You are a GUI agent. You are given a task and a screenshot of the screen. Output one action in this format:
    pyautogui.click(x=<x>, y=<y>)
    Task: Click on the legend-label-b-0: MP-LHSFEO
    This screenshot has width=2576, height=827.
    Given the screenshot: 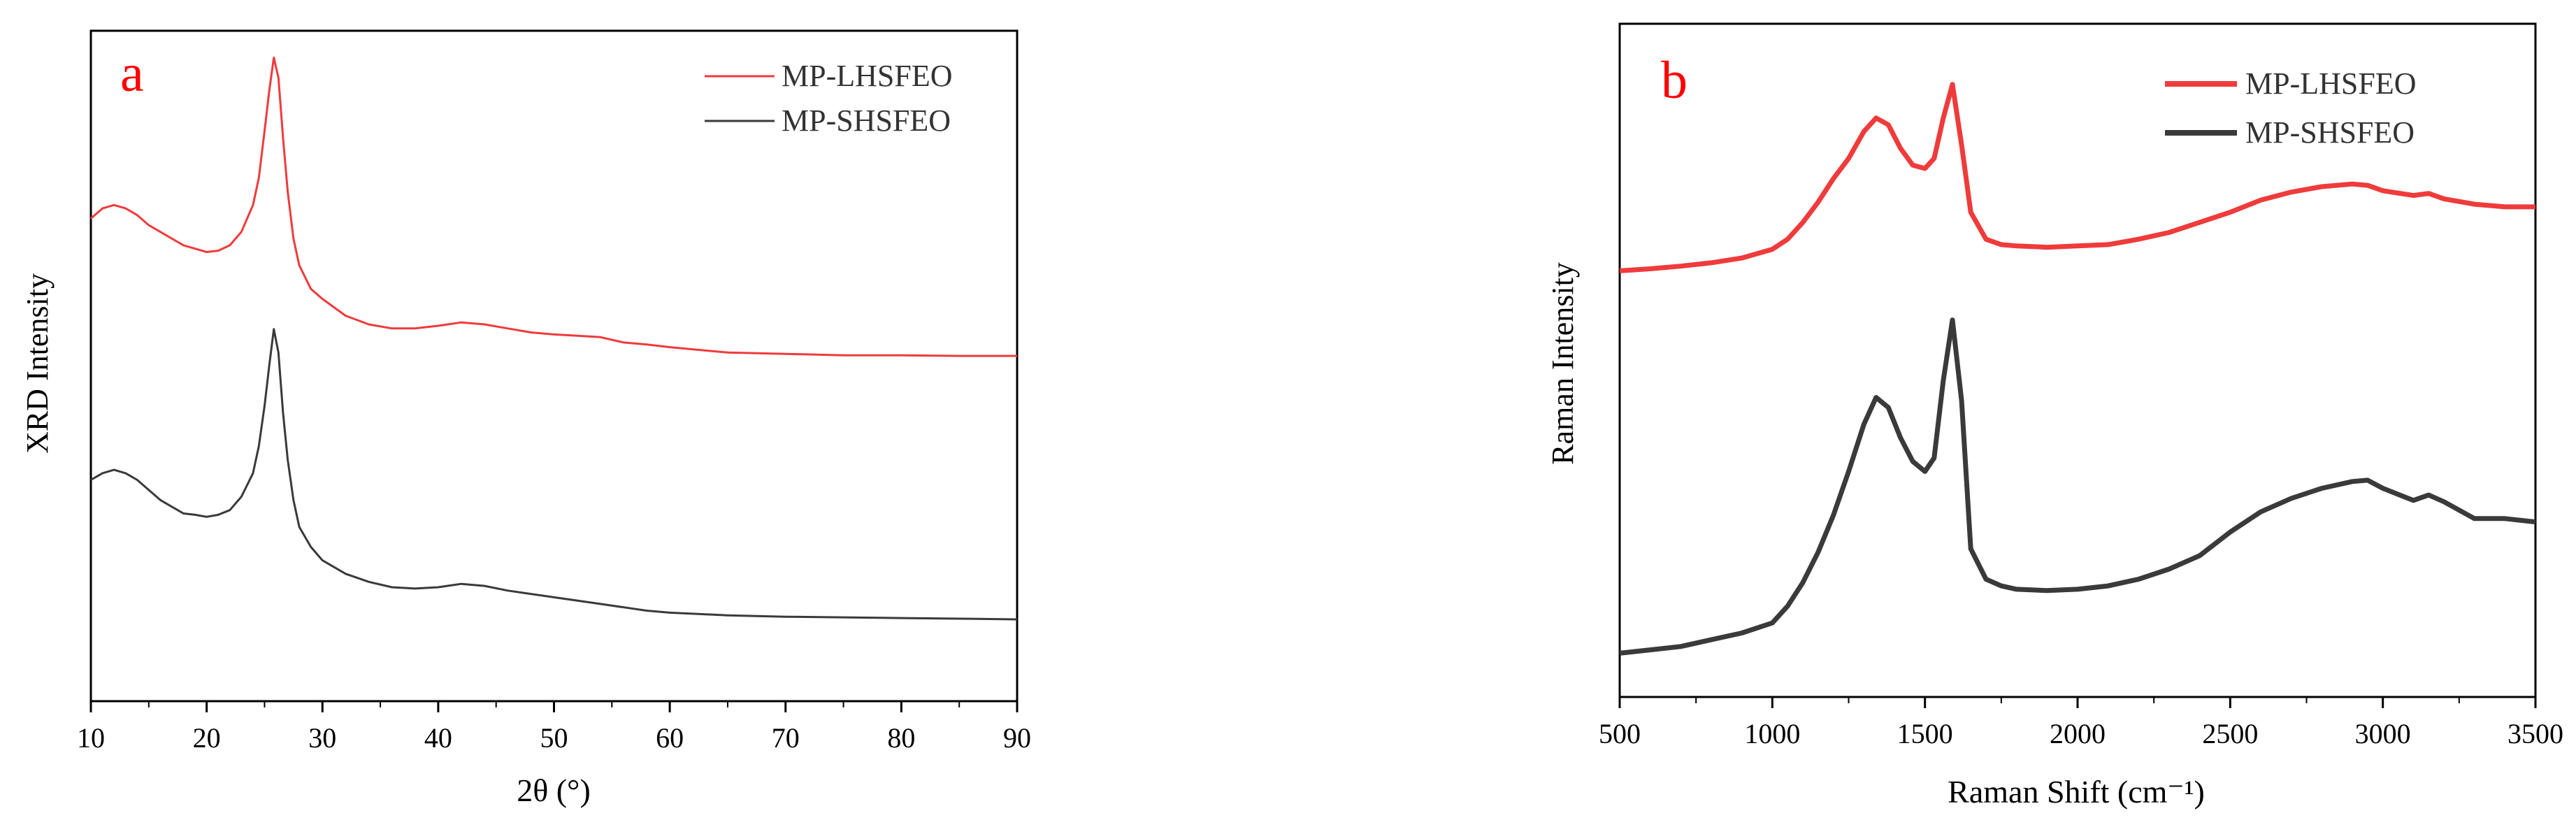 What is the action you would take?
    pyautogui.click(x=2331, y=83)
    